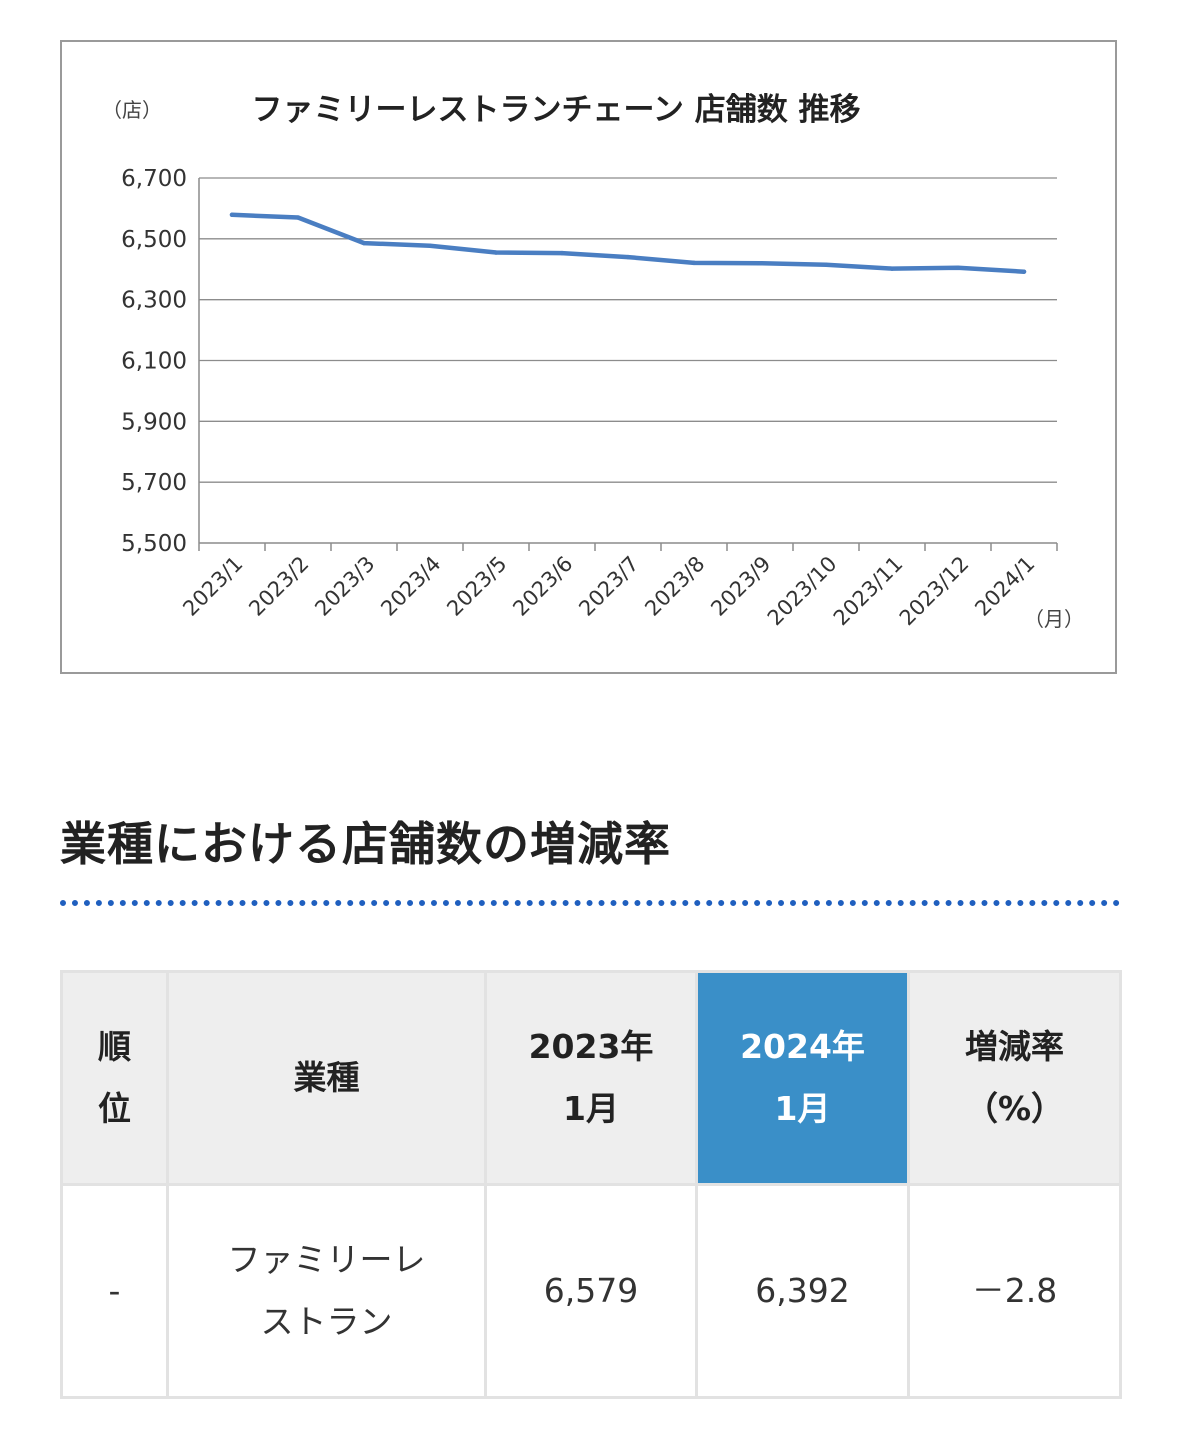 The image size is (1179, 1446). Describe the element at coordinates (154, 362) in the screenshot. I see `y-tick-label: 6,100` at that location.